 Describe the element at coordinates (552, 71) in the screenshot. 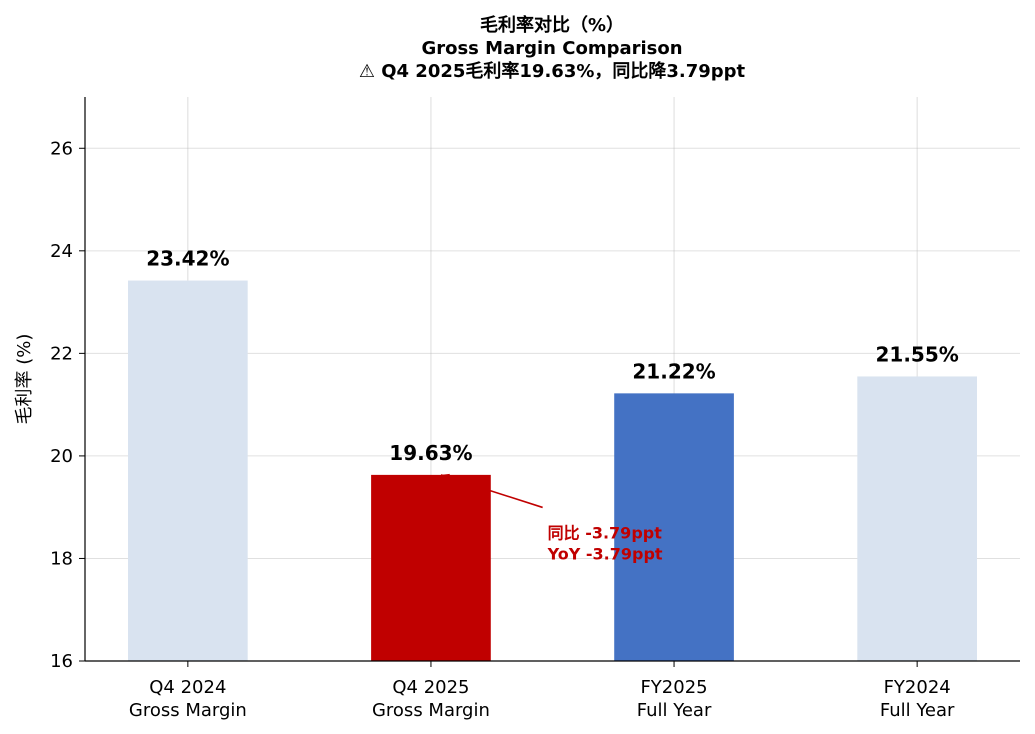

I see `chart-title-line-3: ⚠ Q4 2025毛利率19.63%，同比降3.79ppt` at that location.